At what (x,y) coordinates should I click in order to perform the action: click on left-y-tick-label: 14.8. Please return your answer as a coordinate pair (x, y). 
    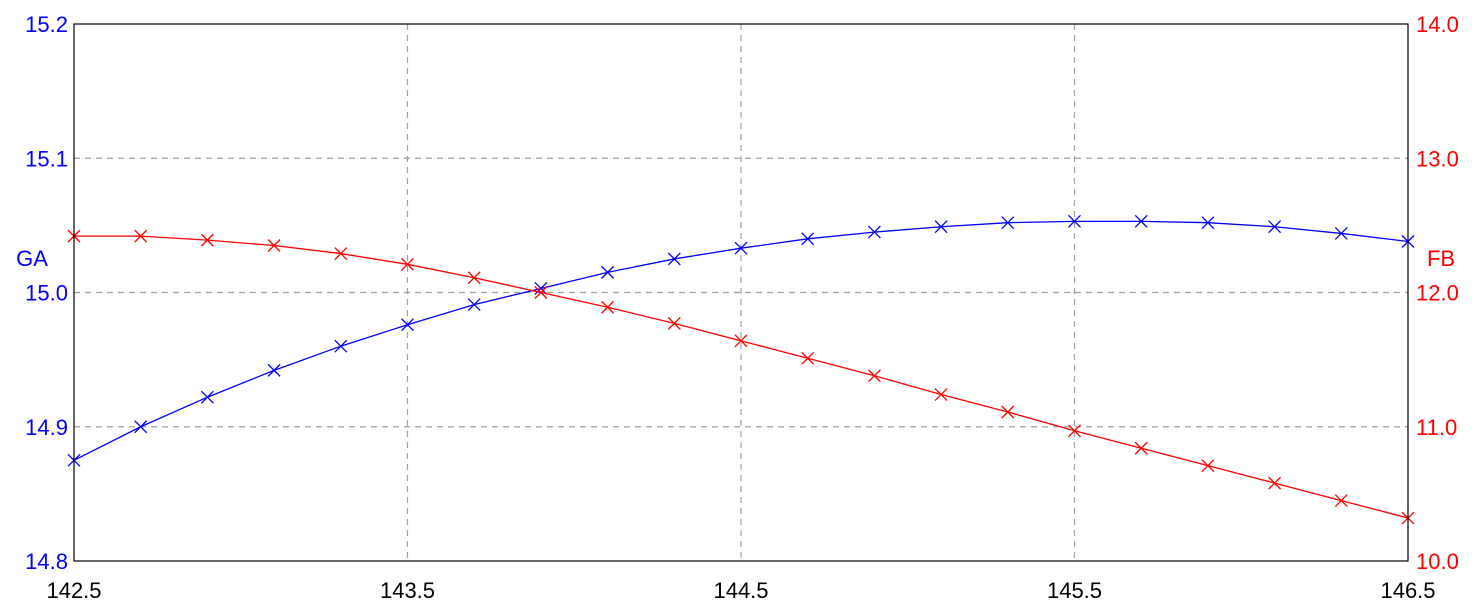
    Looking at the image, I should click on (46, 561).